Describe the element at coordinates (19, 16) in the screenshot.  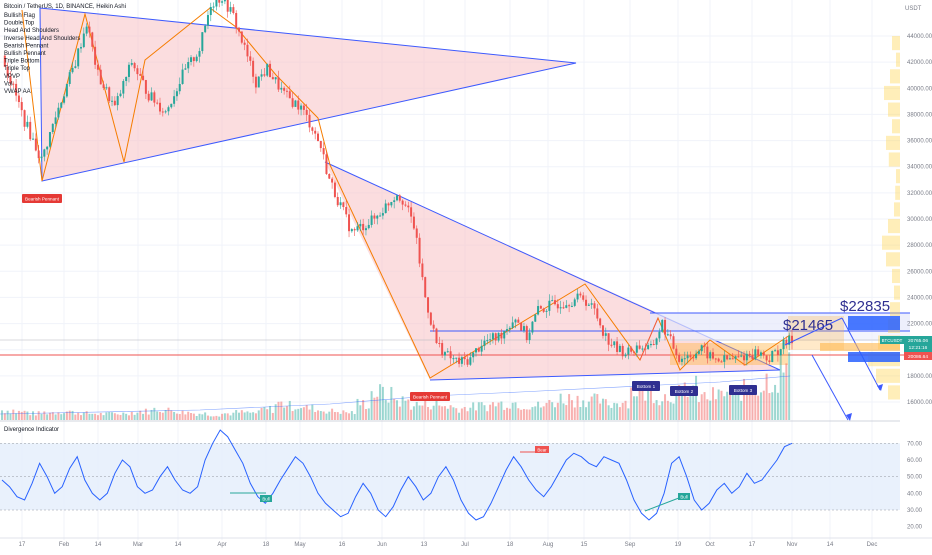
I see `indicator-legend-item: Bullish Flag` at that location.